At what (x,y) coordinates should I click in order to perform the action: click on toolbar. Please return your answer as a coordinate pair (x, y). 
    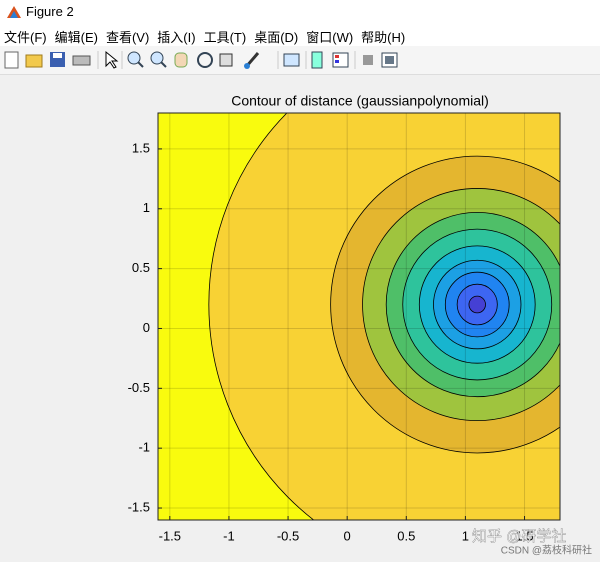
    Looking at the image, I should click on (300, 60).